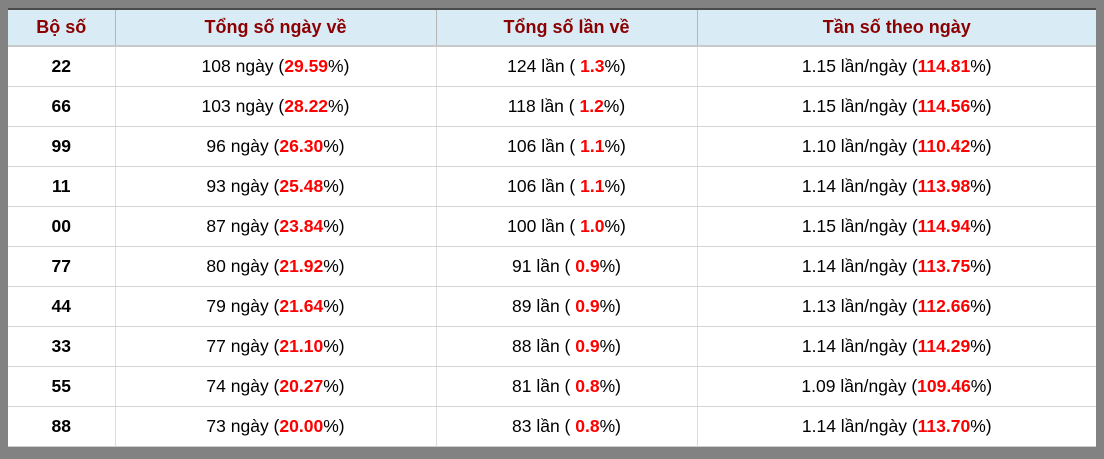  I want to click on number-set-value: 88, so click(61, 426).